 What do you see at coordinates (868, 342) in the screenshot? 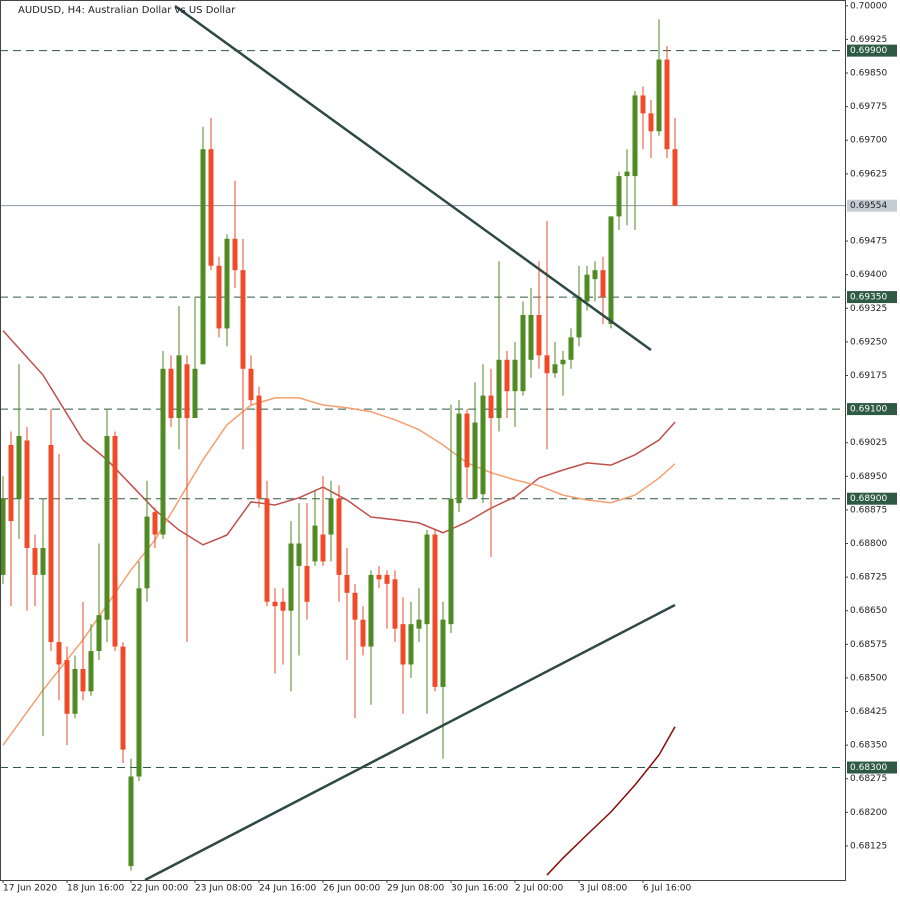
I see `y-tick-label: 0.69250` at bounding box center [868, 342].